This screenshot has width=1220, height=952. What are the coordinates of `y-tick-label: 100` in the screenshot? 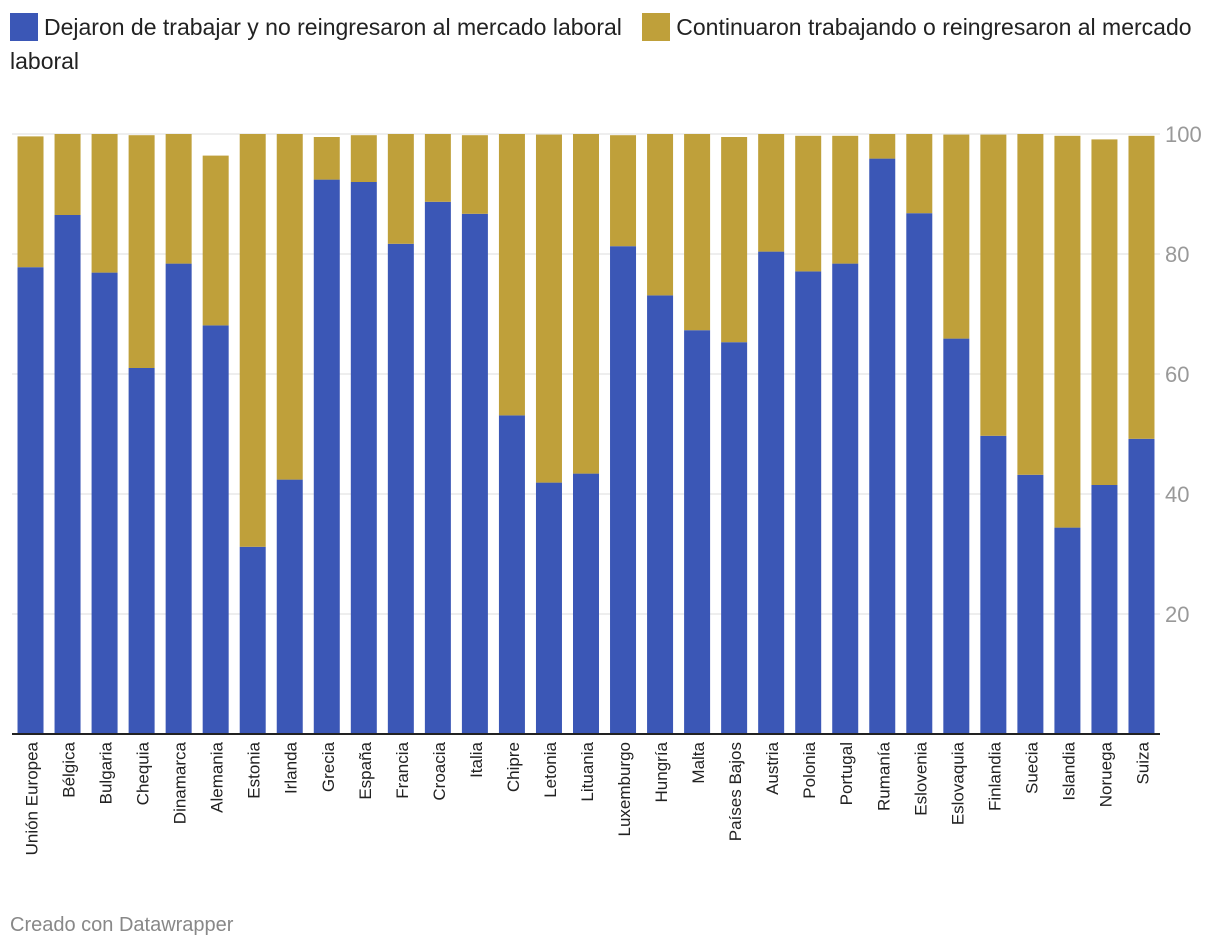 It's located at (1183, 134).